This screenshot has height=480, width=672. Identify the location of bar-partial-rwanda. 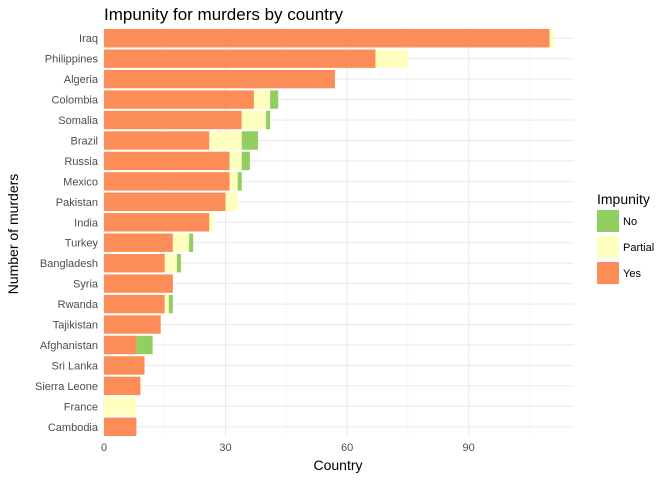
(166, 304).